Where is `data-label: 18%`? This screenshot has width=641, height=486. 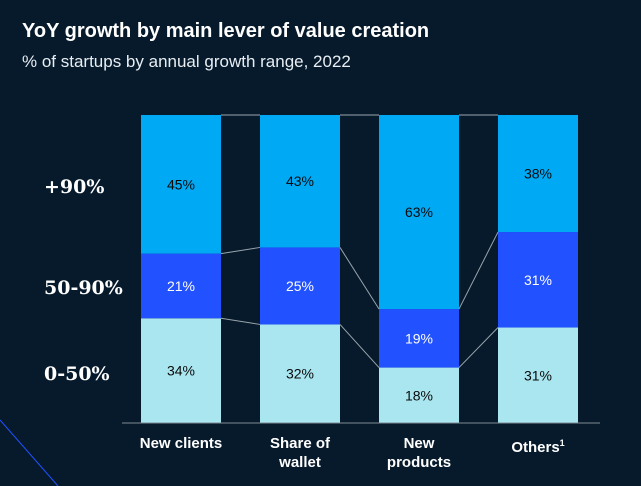
data-label: 18% is located at coordinates (419, 395).